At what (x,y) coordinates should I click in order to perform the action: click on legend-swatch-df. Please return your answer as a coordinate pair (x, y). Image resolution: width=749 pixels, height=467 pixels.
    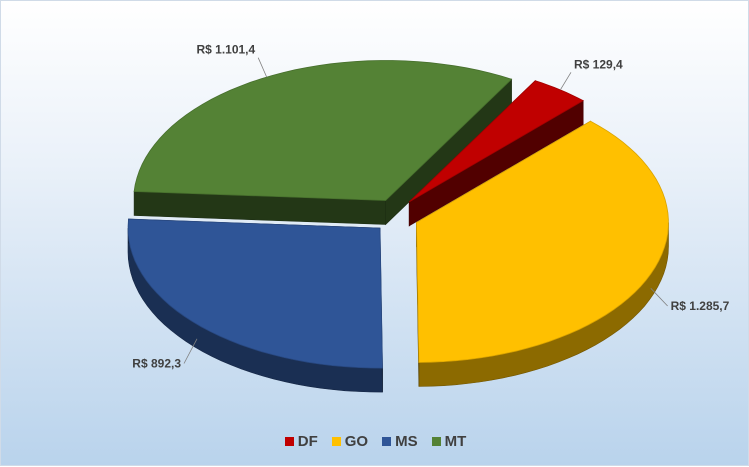
    Looking at the image, I should click on (289, 441).